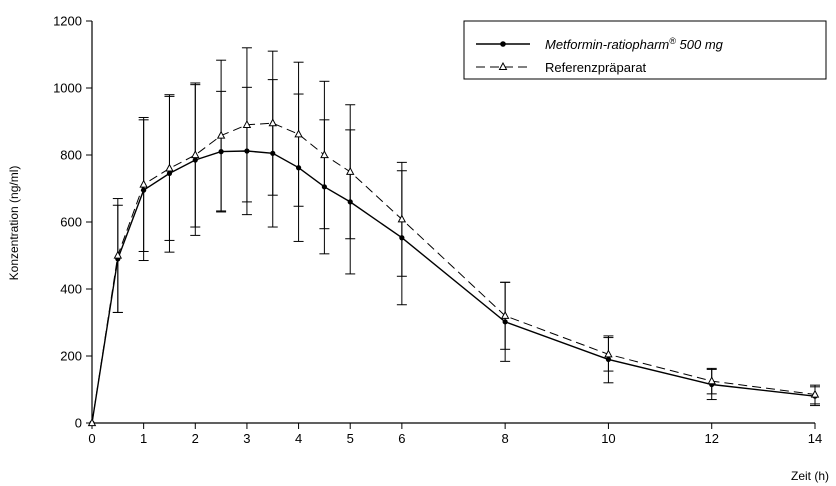 This screenshot has height=486, width=836. I want to click on x-tick-label: 1, so click(143, 438).